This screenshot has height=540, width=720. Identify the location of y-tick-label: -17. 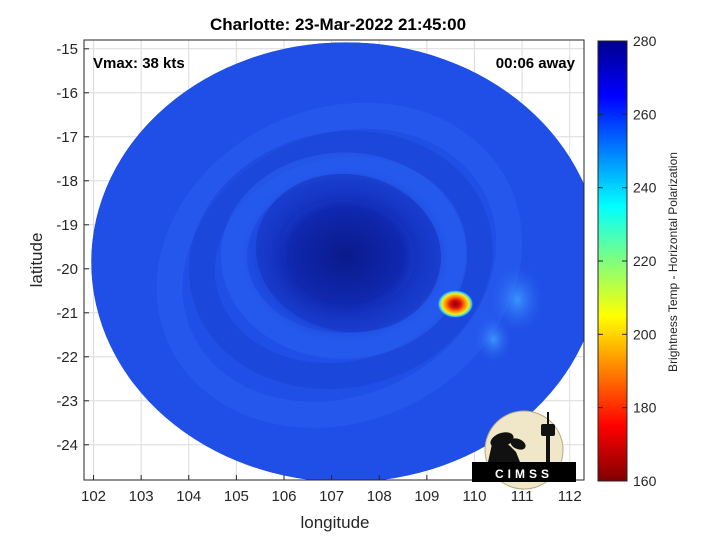
(67, 137).